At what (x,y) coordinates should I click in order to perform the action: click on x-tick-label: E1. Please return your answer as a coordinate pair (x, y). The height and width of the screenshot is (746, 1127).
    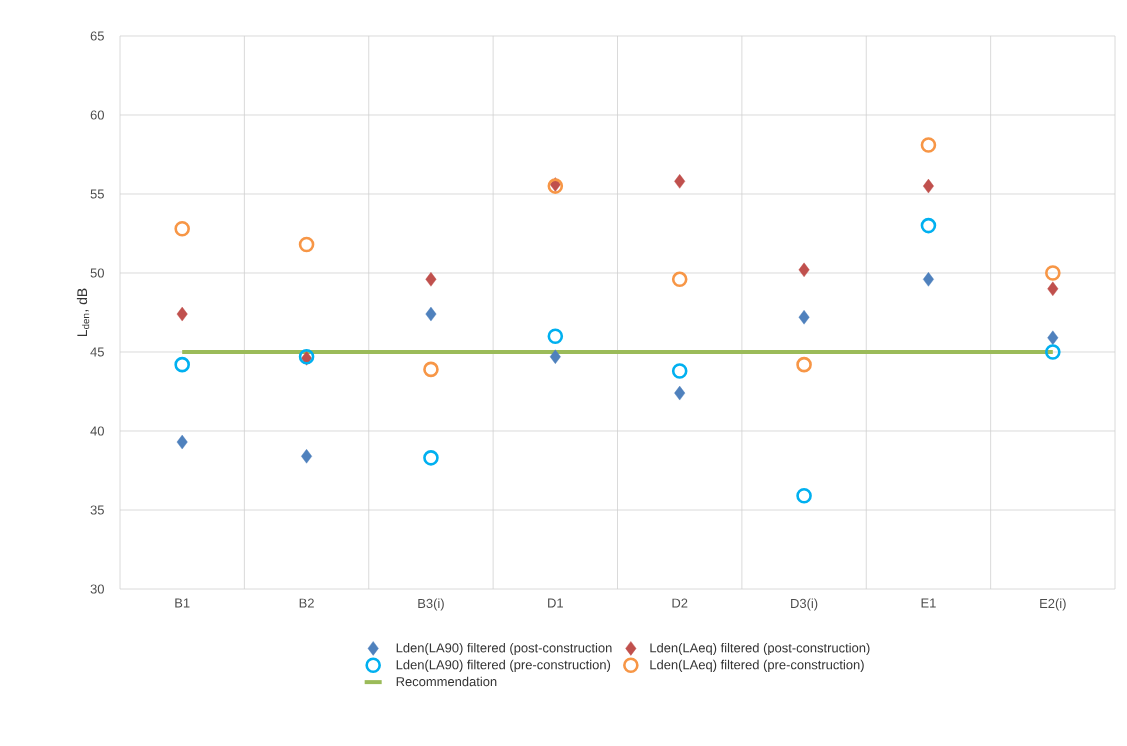
    Looking at the image, I should click on (928, 603).